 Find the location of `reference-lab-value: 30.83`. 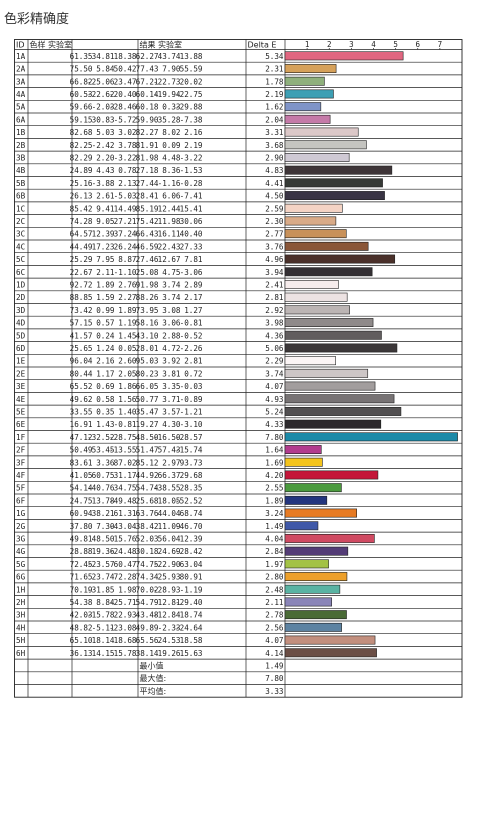

reference-lab-value: 30.83 is located at coordinates (103, 119).